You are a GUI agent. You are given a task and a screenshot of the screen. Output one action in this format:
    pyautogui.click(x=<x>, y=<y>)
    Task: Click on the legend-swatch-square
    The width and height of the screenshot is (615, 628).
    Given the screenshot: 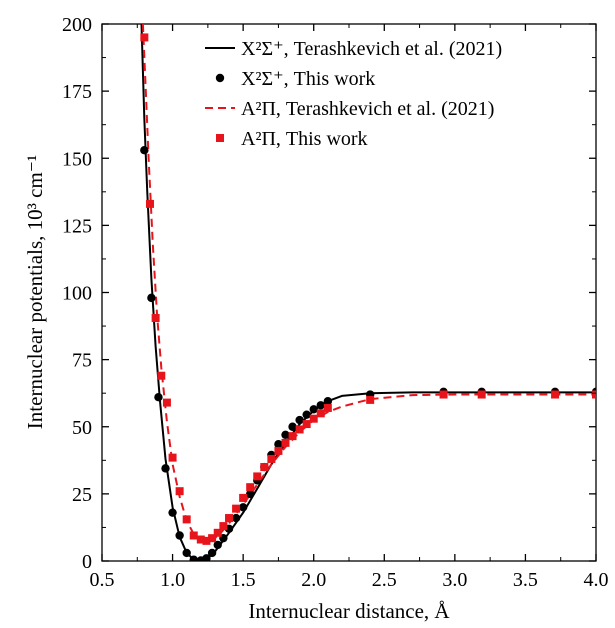 What is the action you would take?
    pyautogui.click(x=220, y=138)
    